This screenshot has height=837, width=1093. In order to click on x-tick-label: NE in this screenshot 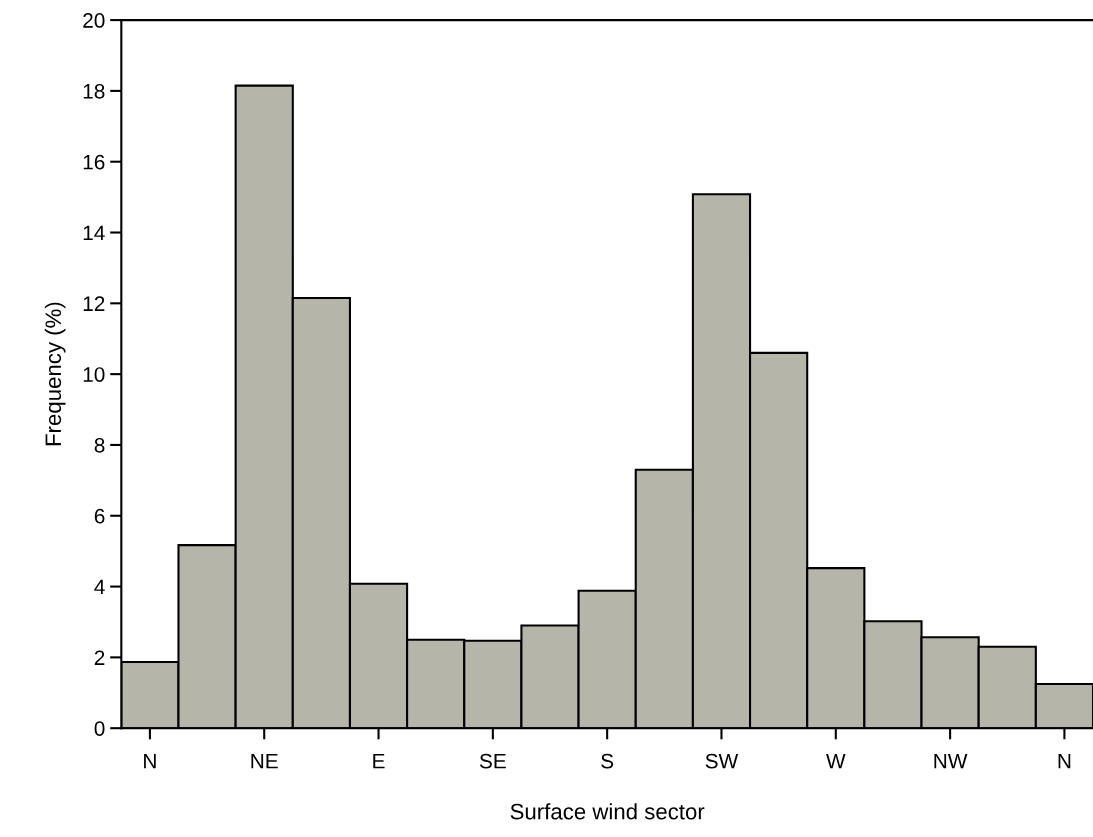, I will do `click(264, 761)`.